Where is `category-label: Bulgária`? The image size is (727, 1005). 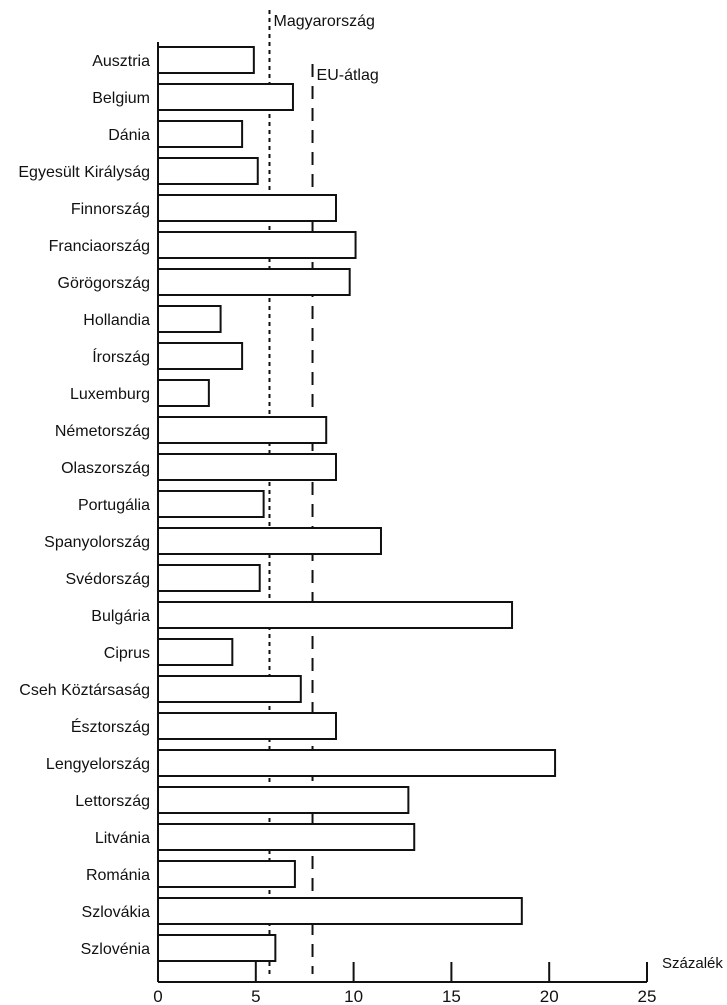 category-label: Bulgária is located at coordinates (120, 616).